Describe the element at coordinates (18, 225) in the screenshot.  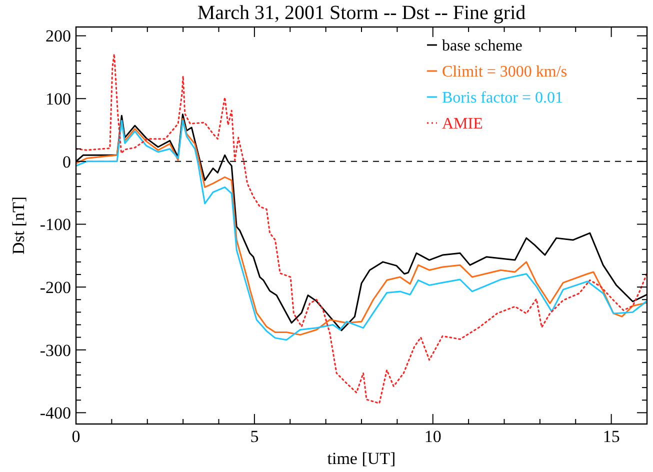
I see `y-axis-title: Dst [nT]` at that location.